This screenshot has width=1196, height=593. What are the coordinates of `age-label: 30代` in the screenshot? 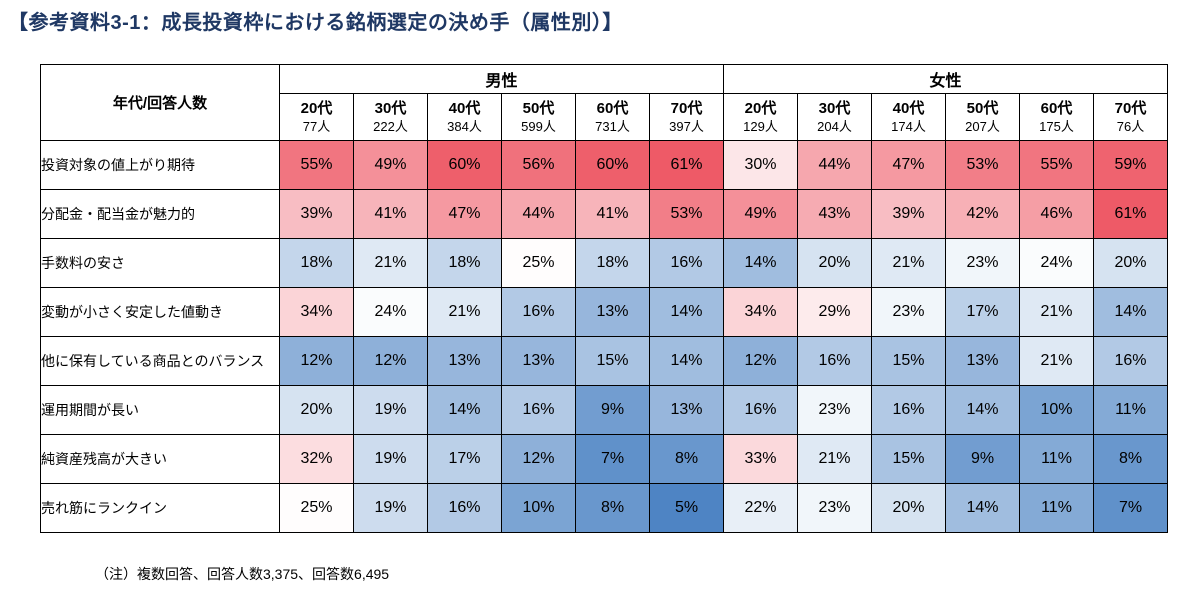 It's located at (834, 108).